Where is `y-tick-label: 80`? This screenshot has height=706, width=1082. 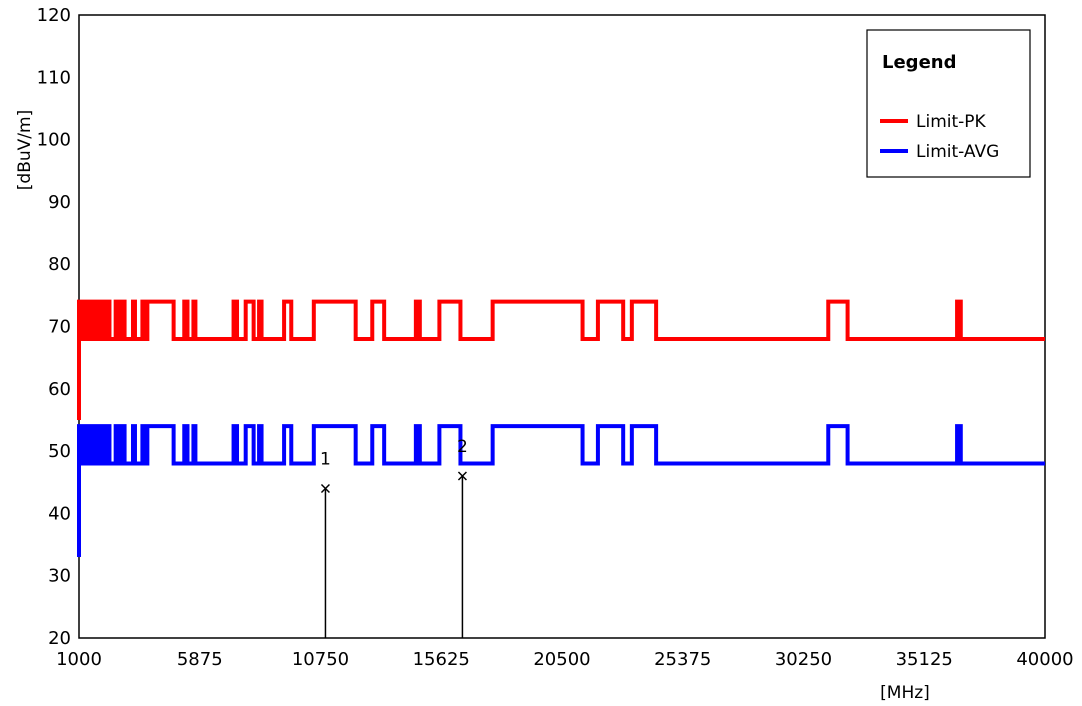
y-tick-label: 80 is located at coordinates (59, 264).